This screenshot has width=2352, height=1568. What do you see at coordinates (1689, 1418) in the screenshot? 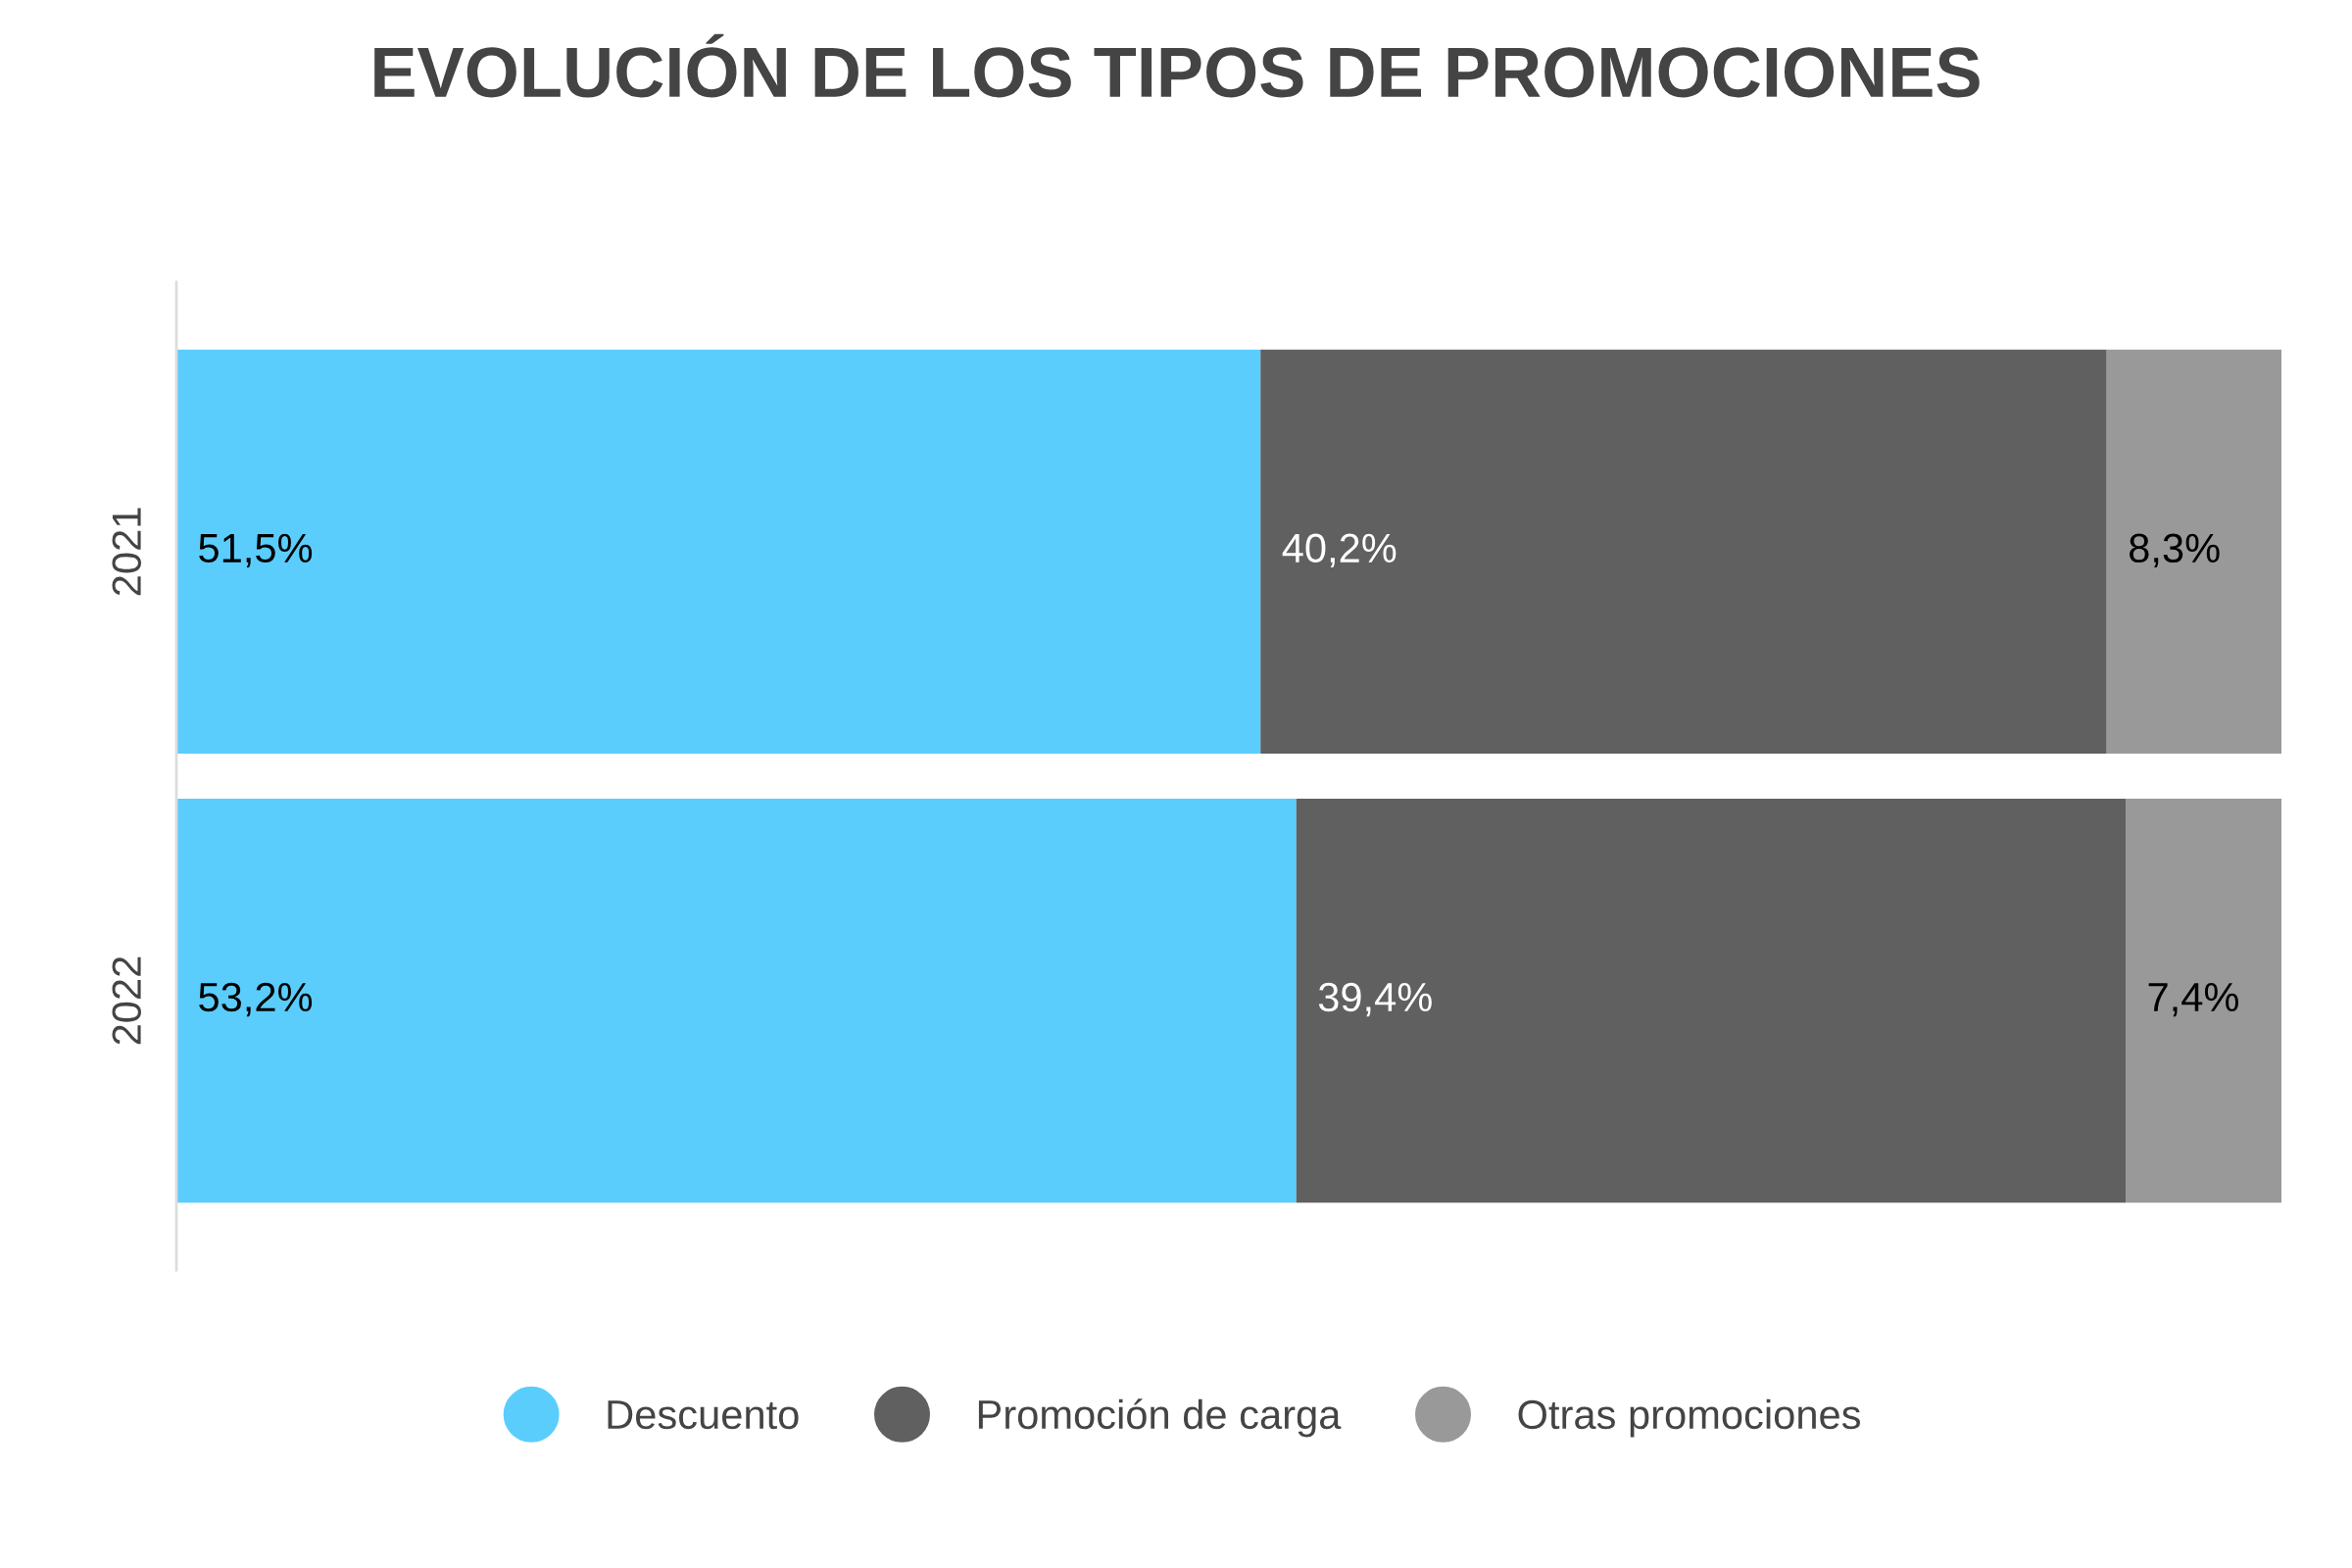
I see `legend-label: Otras promociones` at bounding box center [1689, 1418].